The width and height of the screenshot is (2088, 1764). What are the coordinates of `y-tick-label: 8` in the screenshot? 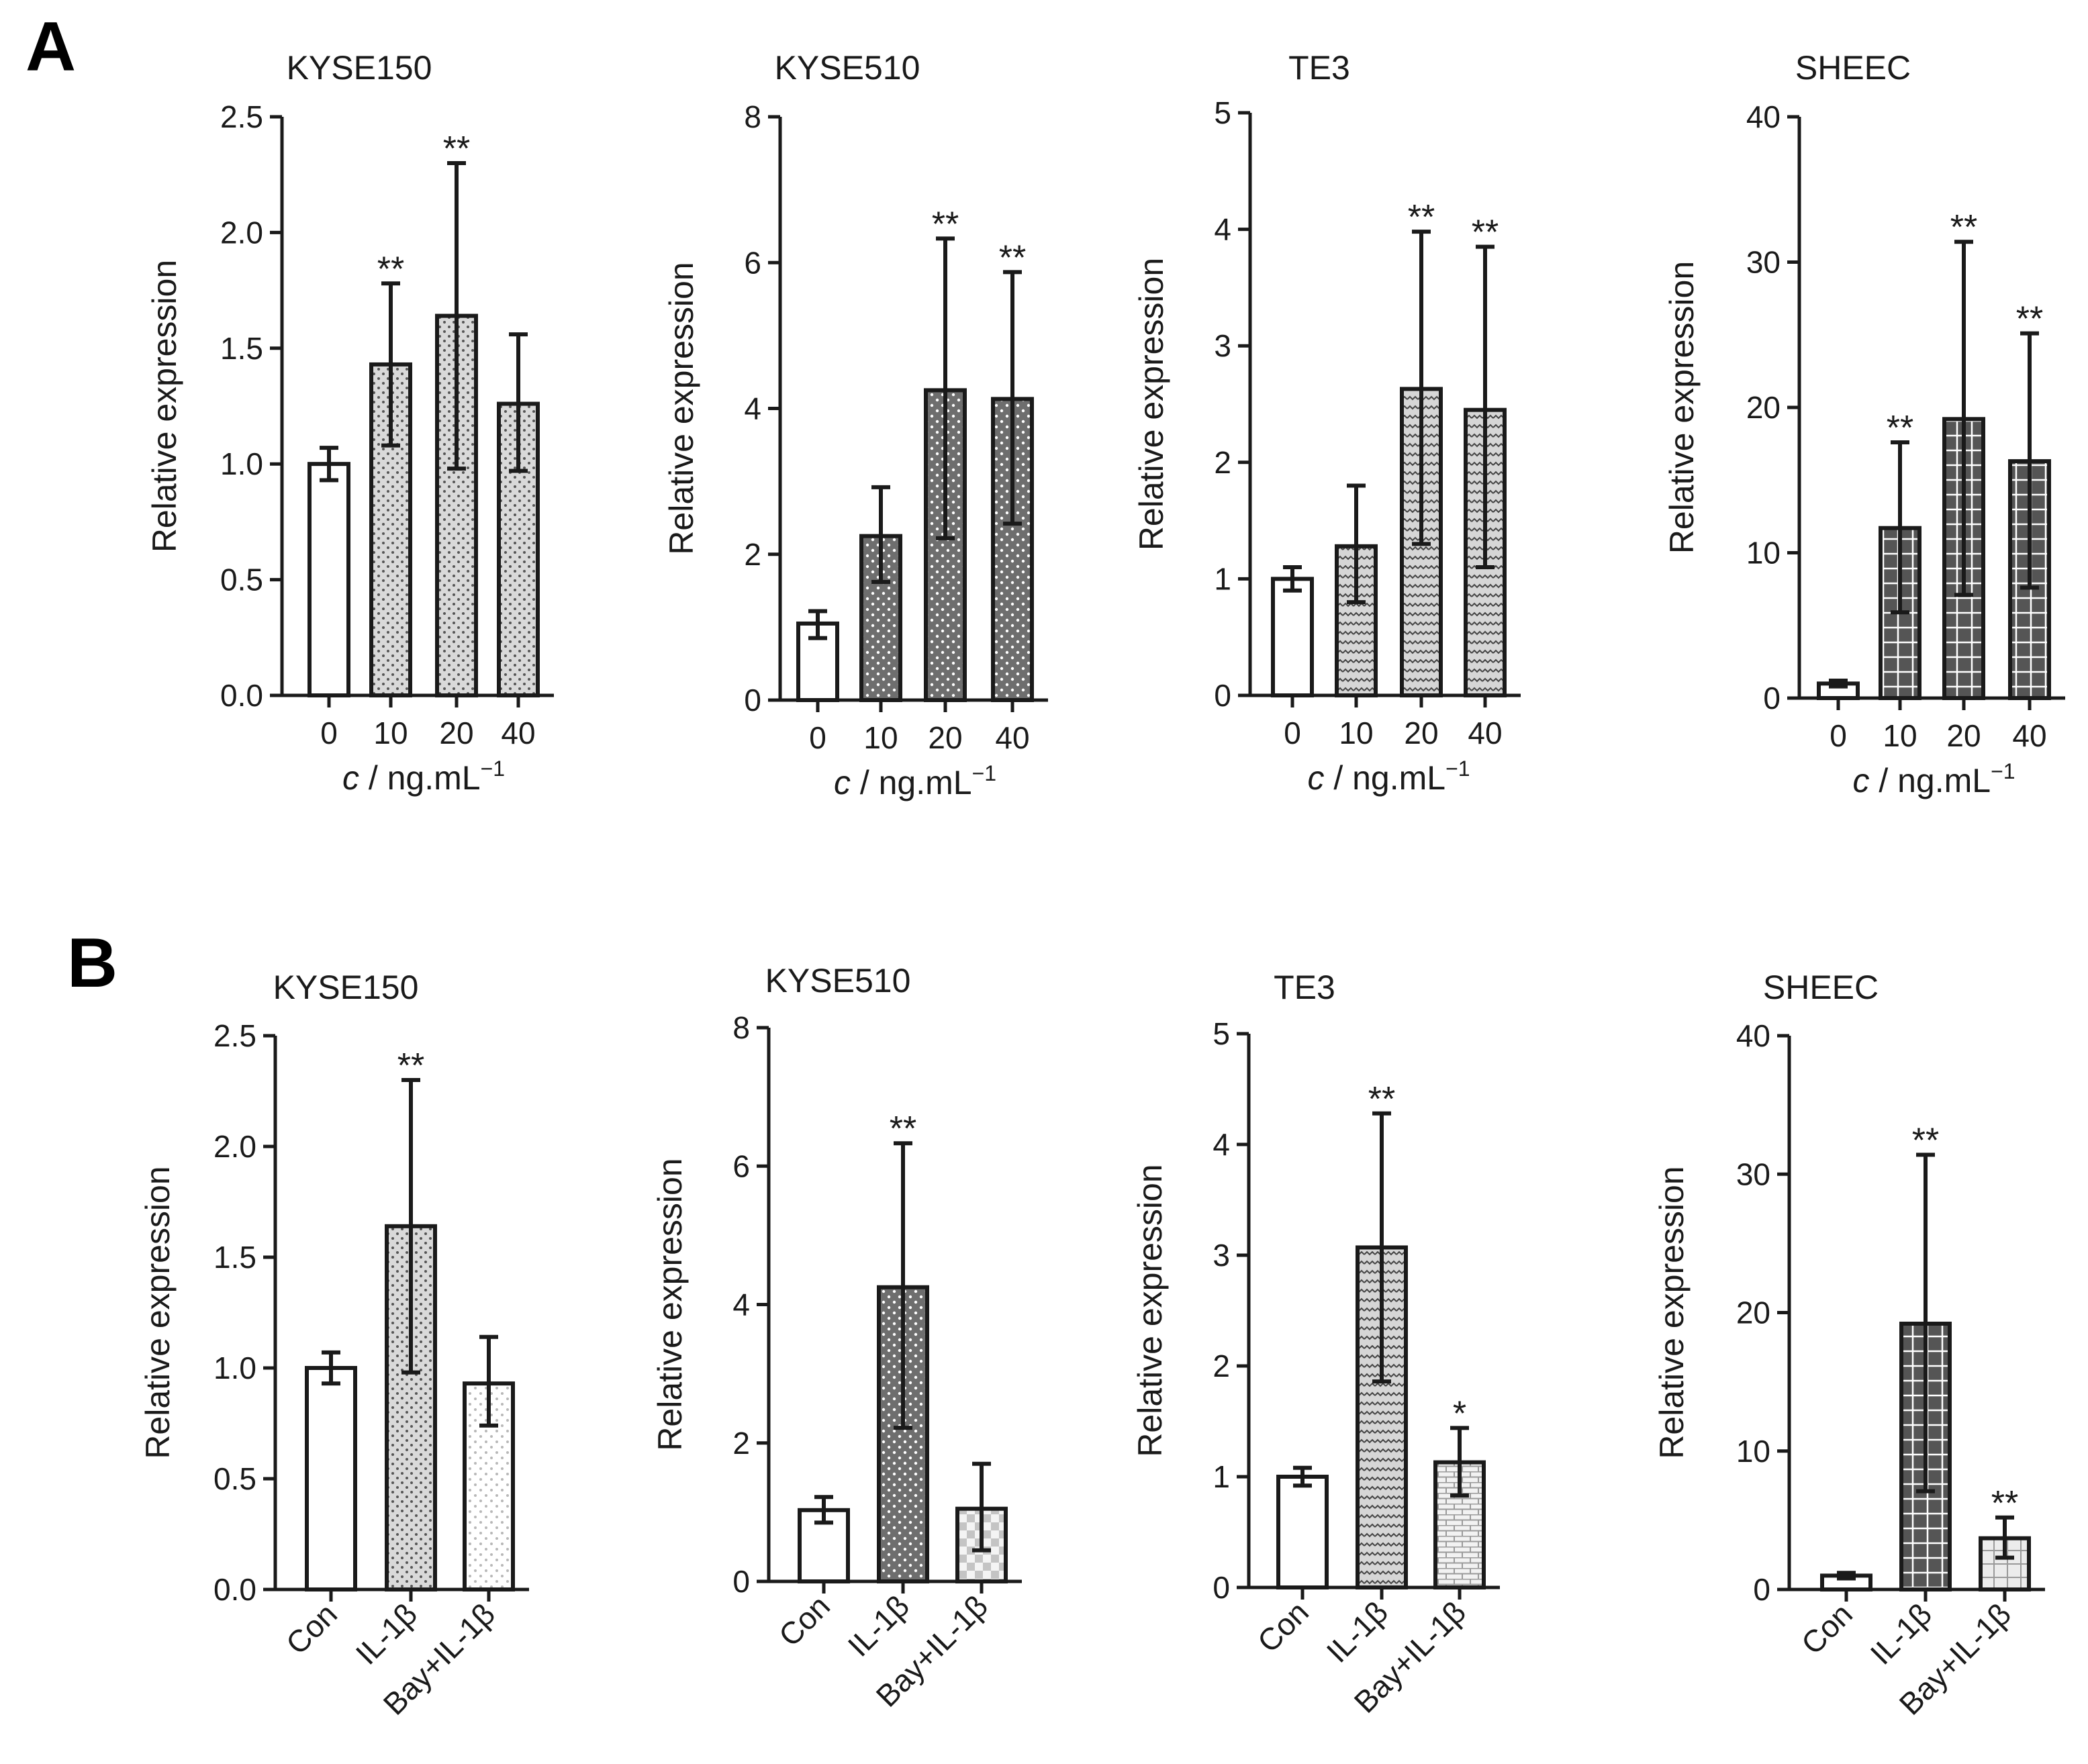 It's located at (741, 1028).